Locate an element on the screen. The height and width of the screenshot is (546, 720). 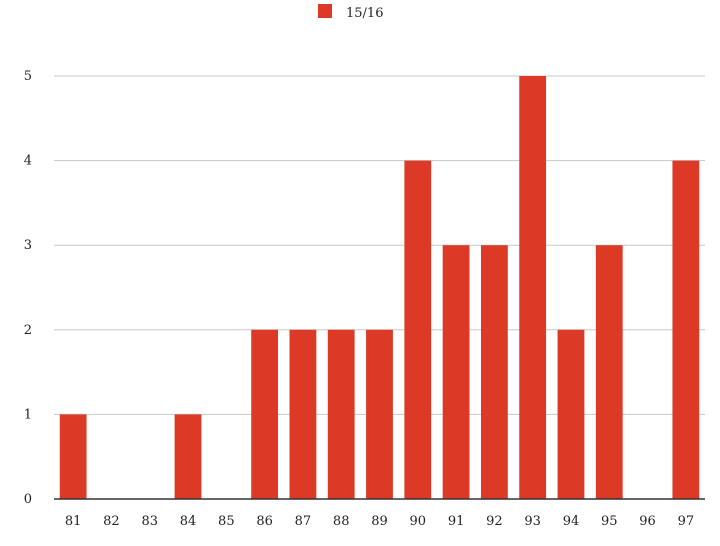
x-tick-label: 85 is located at coordinates (226, 521).